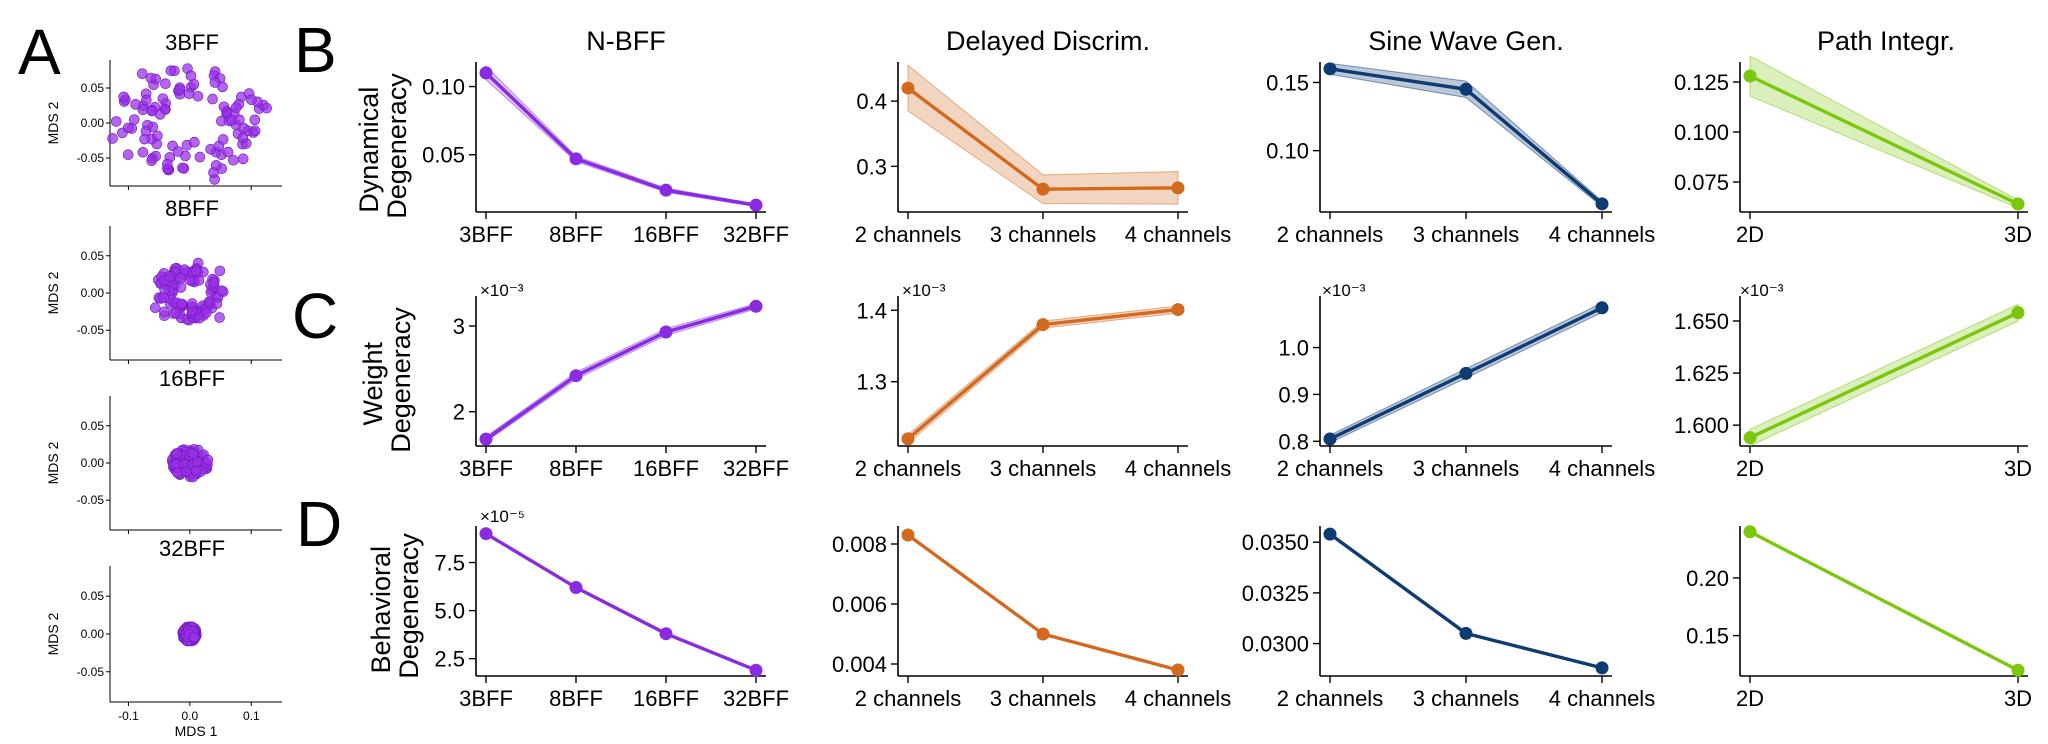 The width and height of the screenshot is (2048, 744). Describe the element at coordinates (443, 155) in the screenshot. I see `y-tick-label: 0.05` at that location.